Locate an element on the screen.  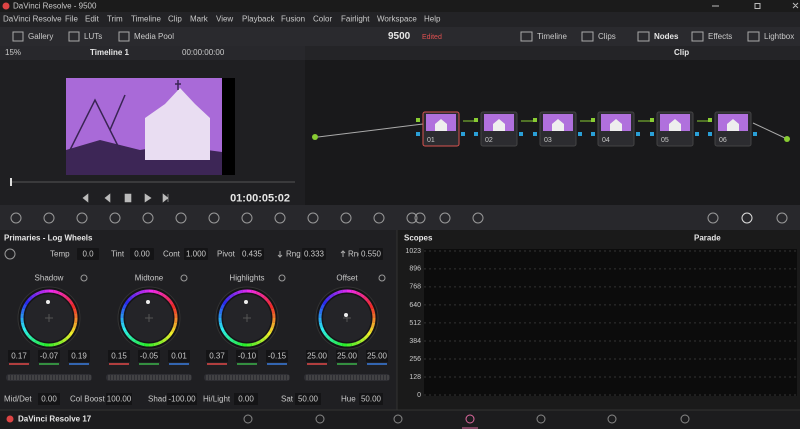
menu-item: View is located at coordinates (224, 19).